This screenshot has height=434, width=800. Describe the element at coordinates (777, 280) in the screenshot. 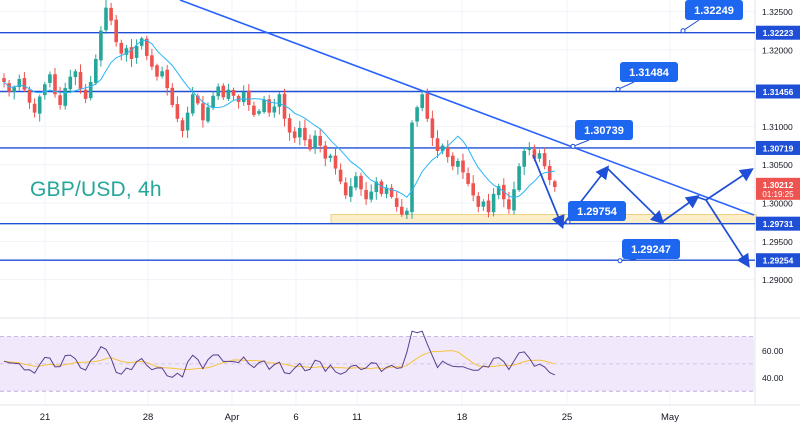

I see `price-tick-label: 1.29000` at that location.